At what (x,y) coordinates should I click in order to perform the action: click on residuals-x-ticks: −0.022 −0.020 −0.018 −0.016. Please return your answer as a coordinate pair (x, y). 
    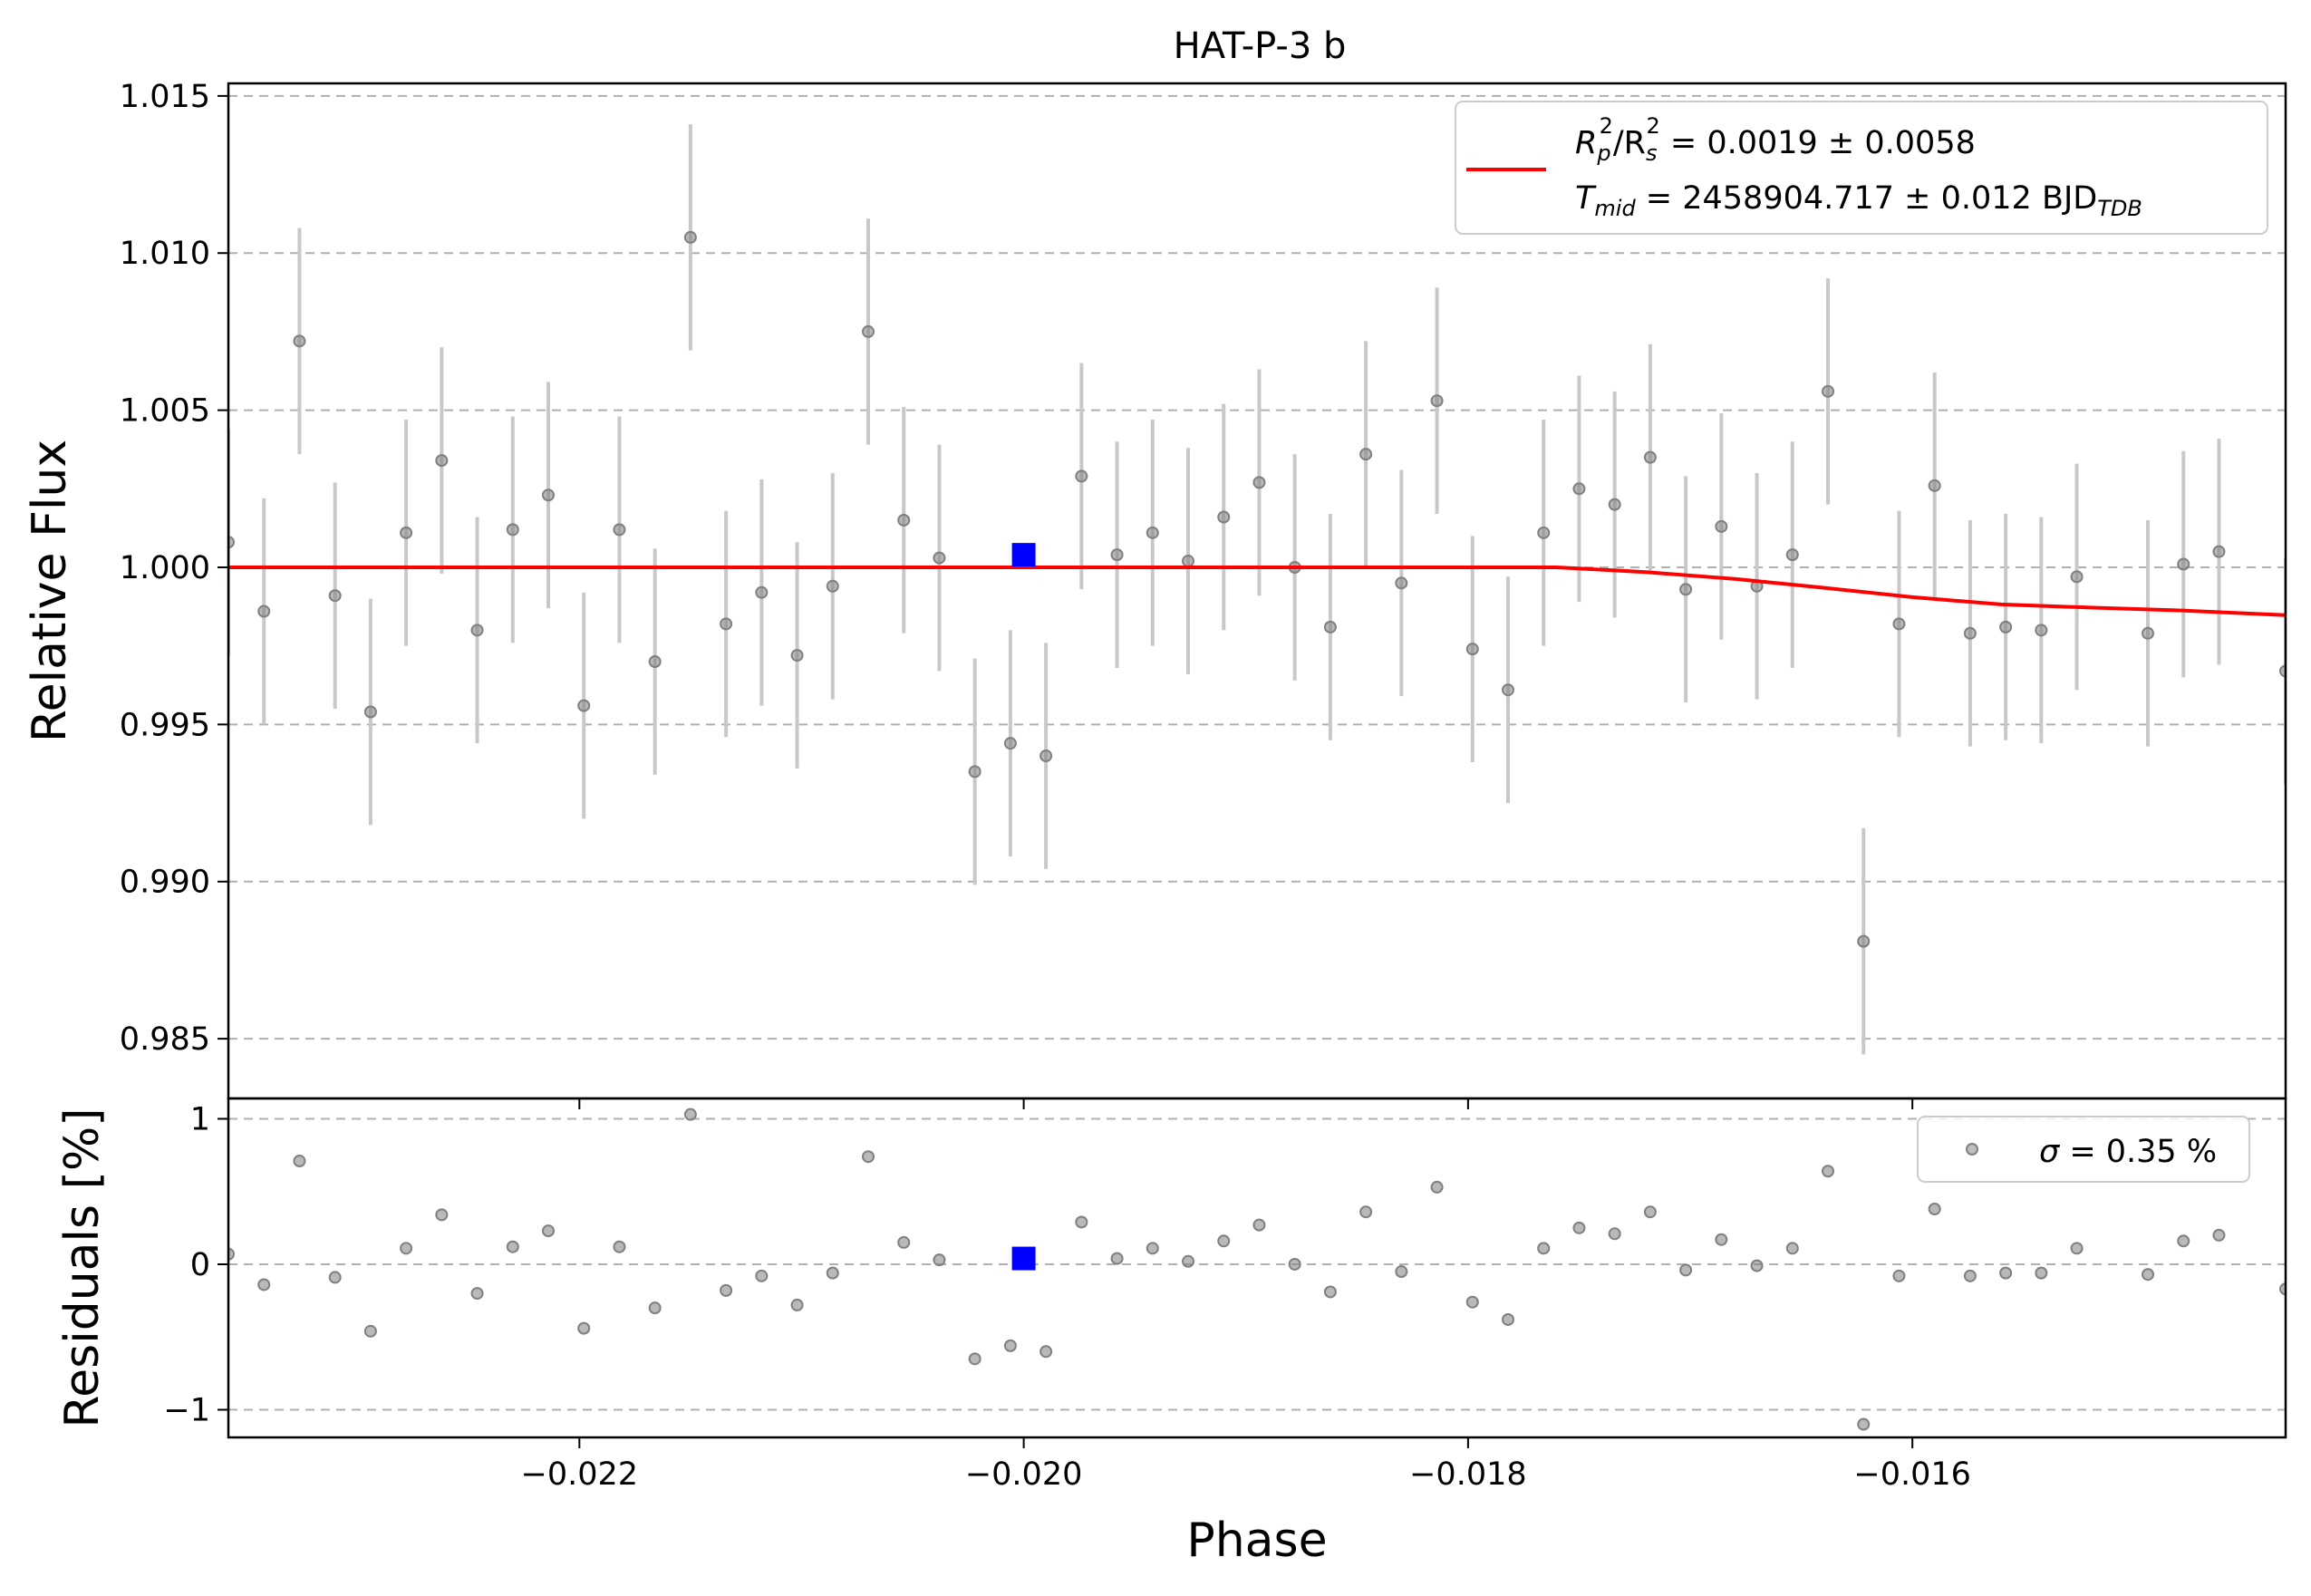
    Looking at the image, I should click on (1246, 1465).